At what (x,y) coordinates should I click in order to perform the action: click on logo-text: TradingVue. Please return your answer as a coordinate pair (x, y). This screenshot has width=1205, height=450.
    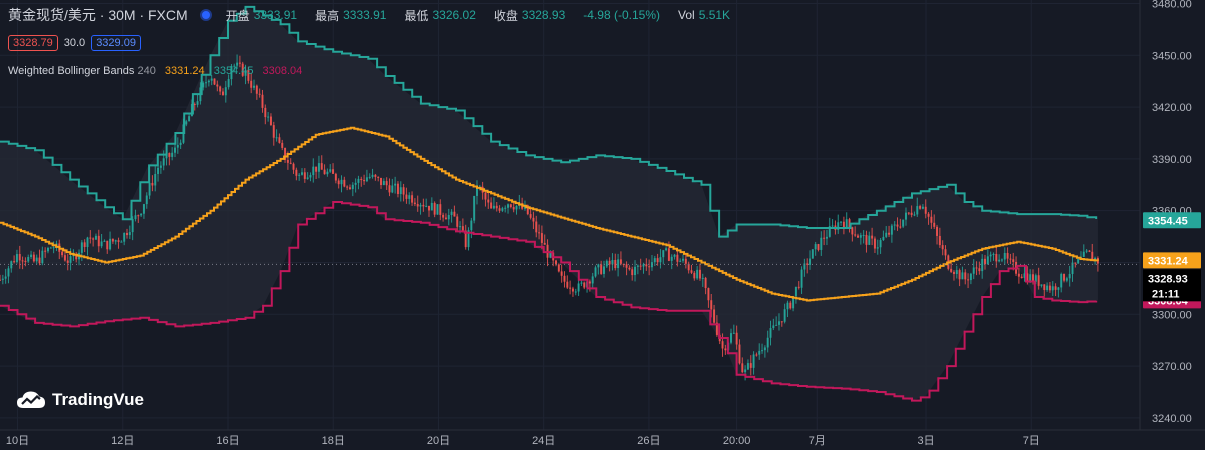
    Looking at the image, I should click on (98, 399).